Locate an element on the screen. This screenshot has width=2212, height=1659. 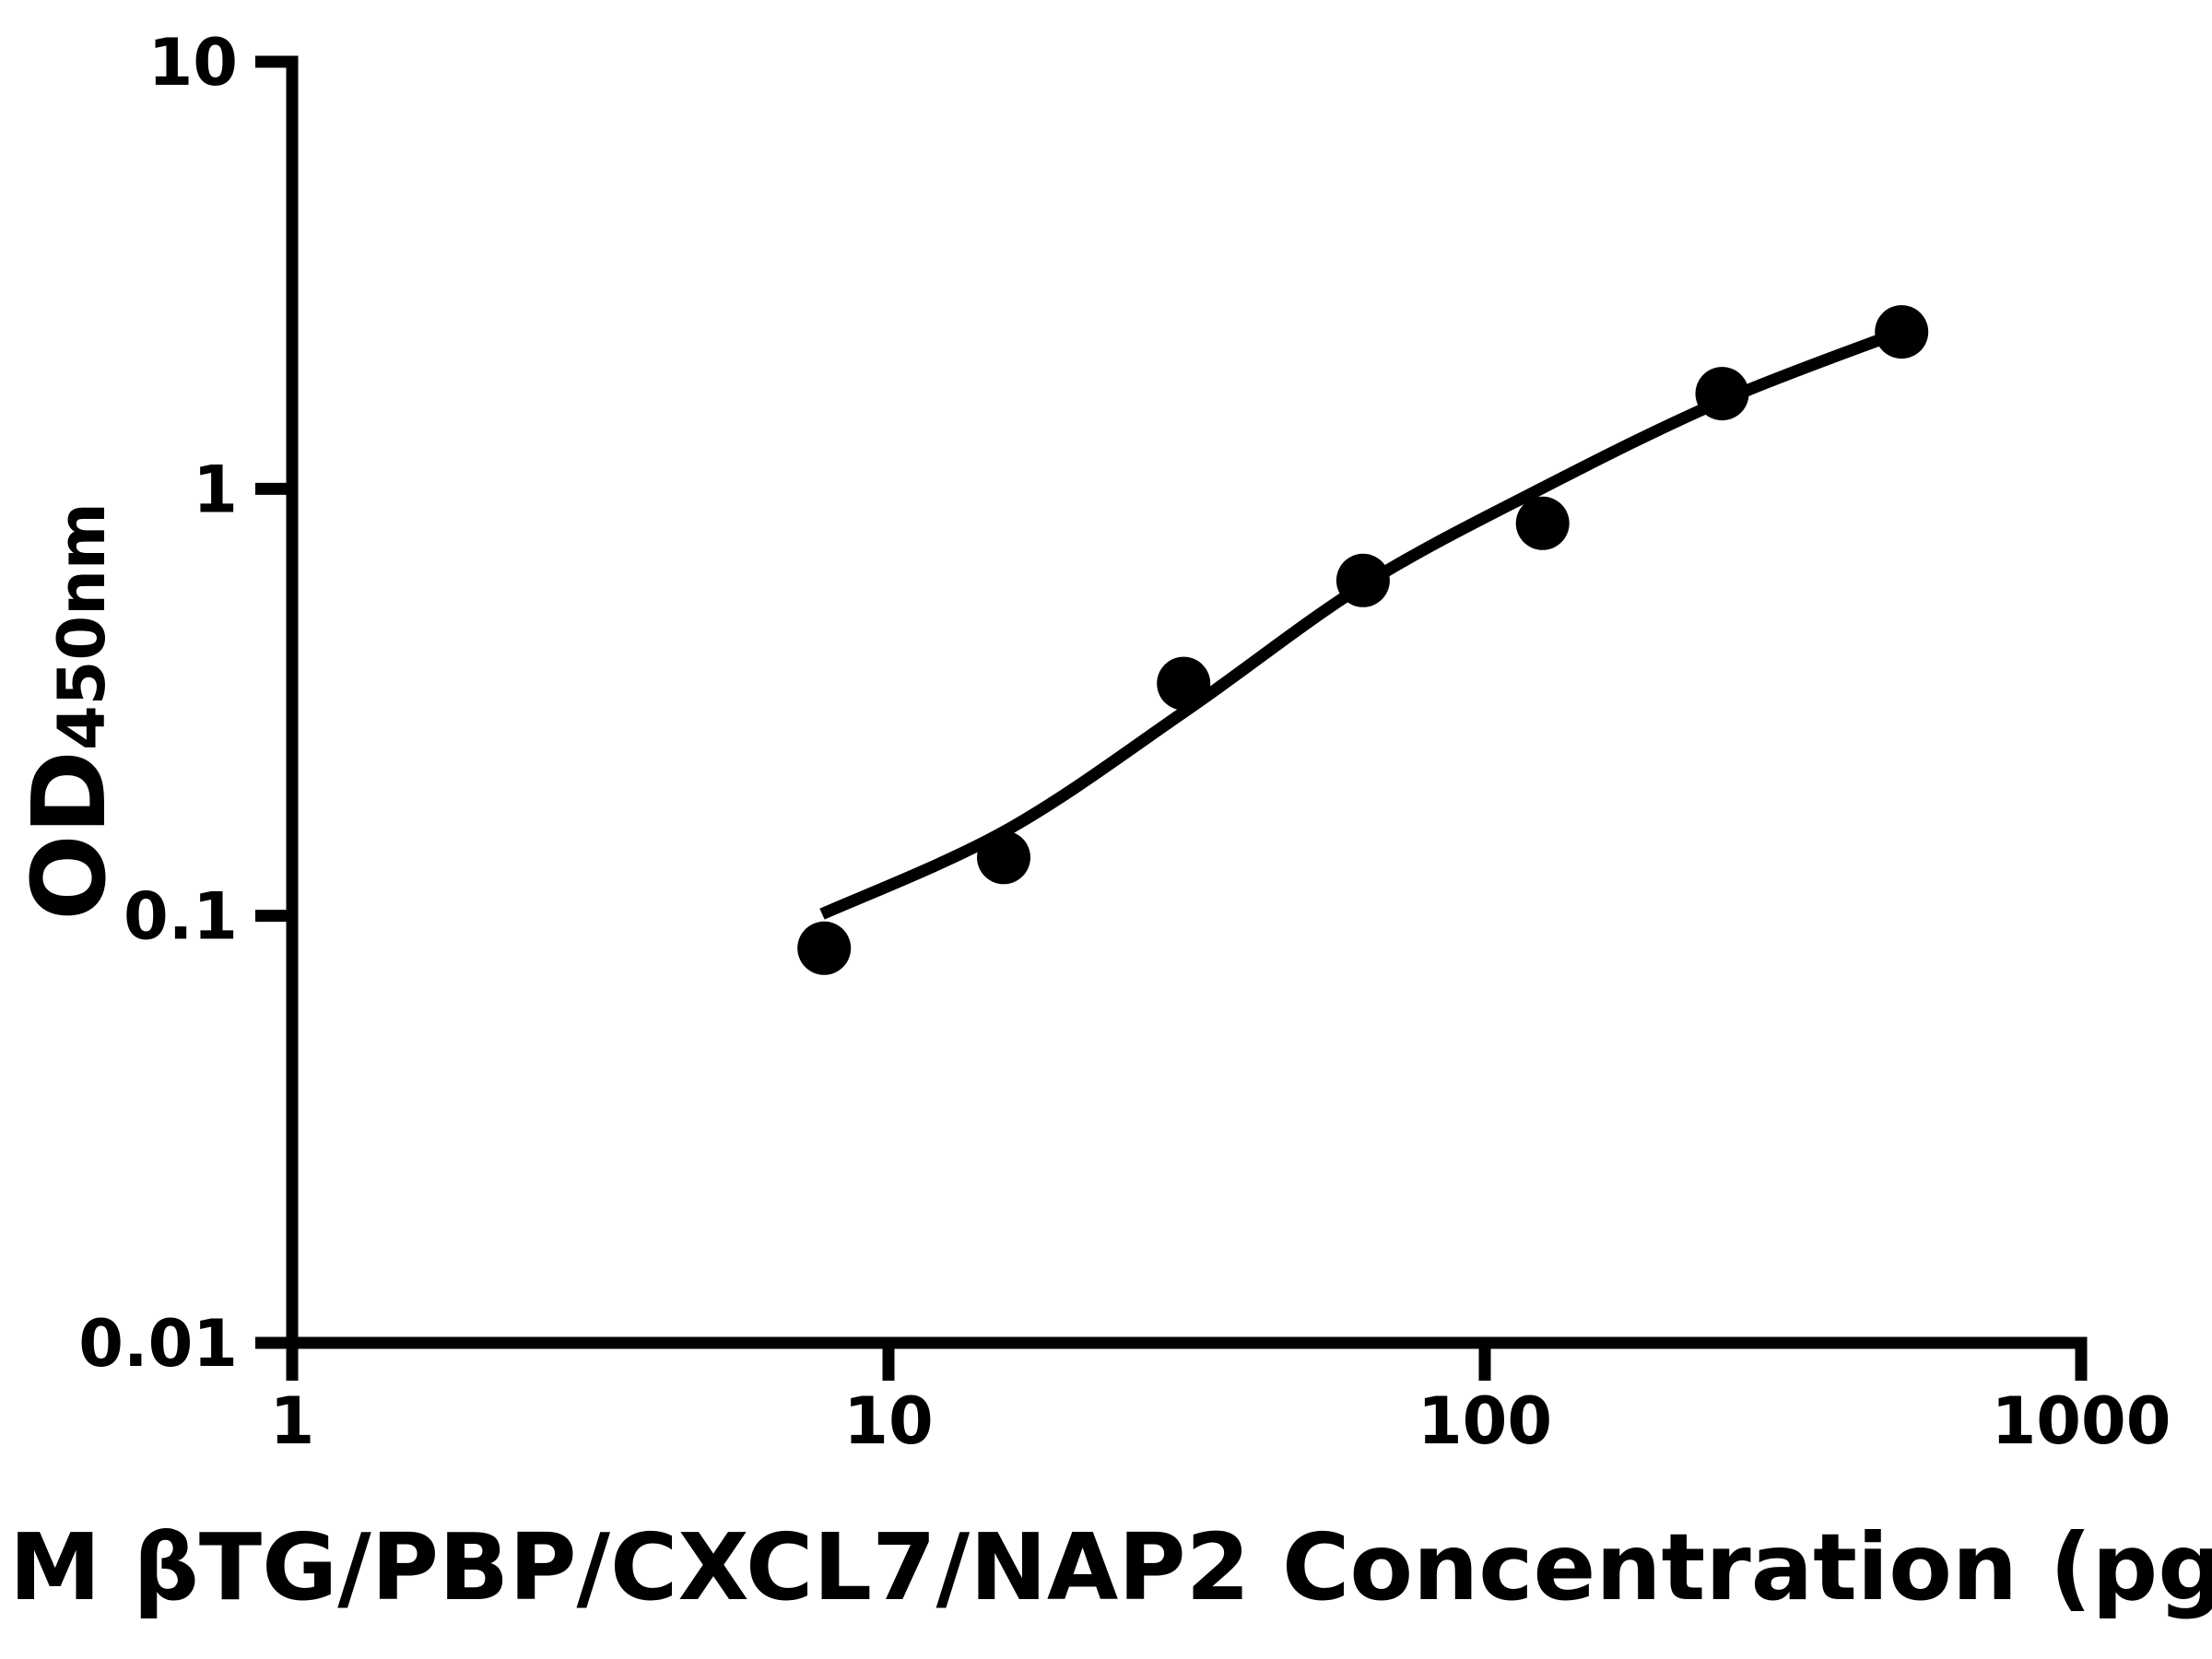
y-tick-label: 1 is located at coordinates (215, 489).